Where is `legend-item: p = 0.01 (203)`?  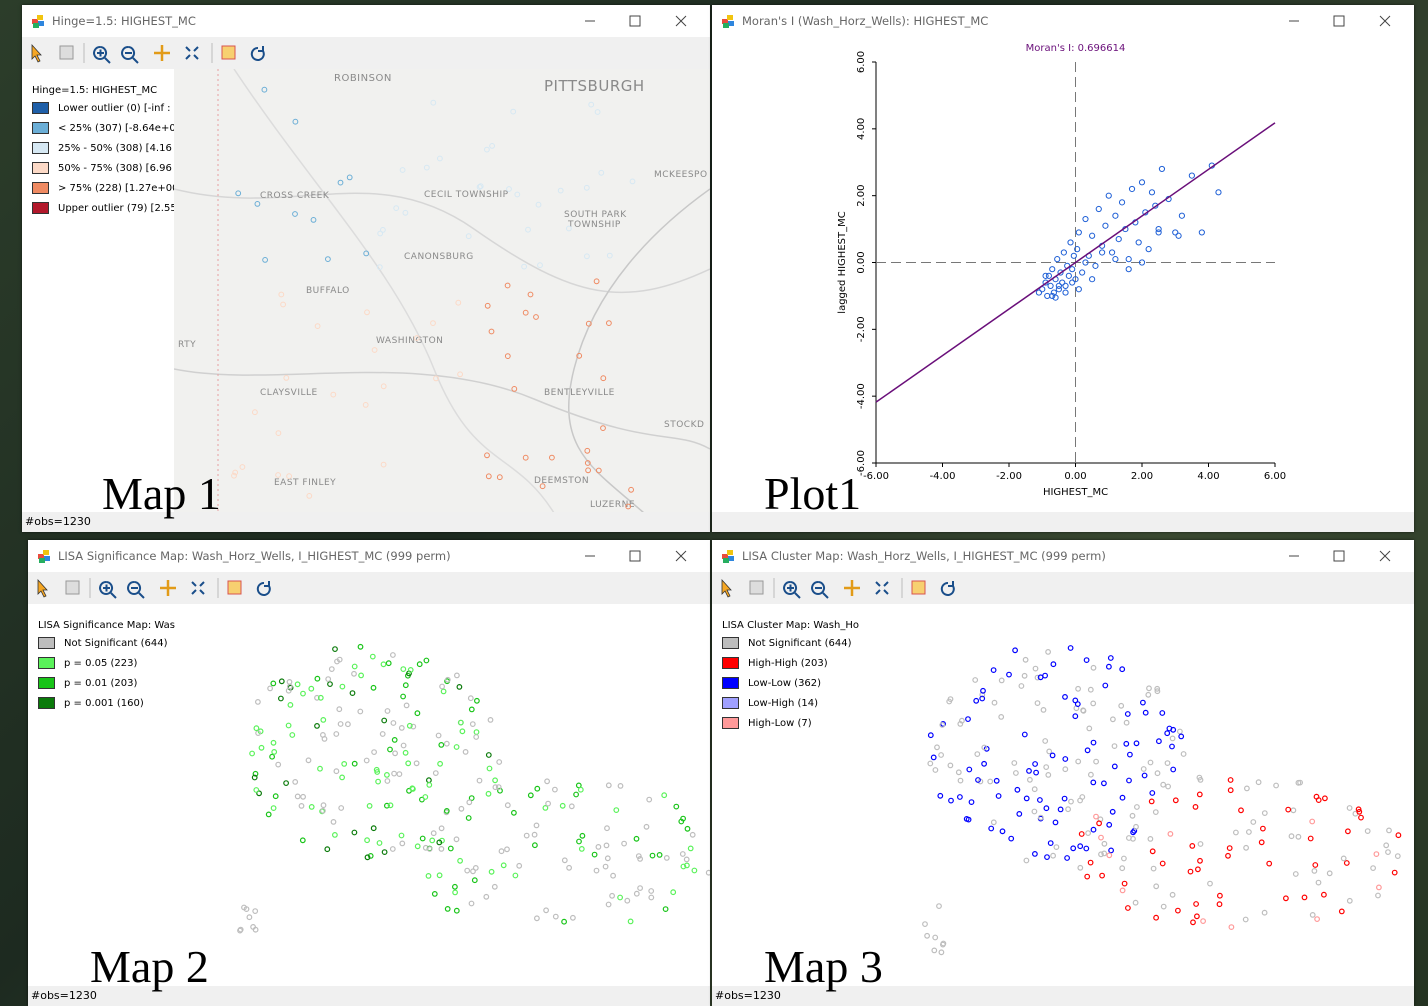 legend-item: p = 0.01 (203) is located at coordinates (87, 684).